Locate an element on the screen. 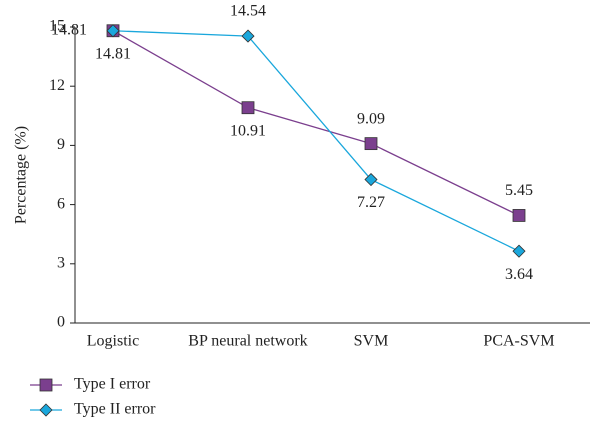 This screenshot has width=607, height=432. y-tick-label: 15 is located at coordinates (57, 26).